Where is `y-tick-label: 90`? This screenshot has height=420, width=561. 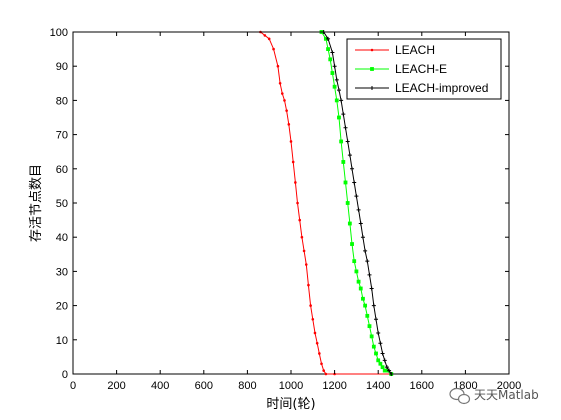
y-tick-label: 90 is located at coordinates (62, 67).